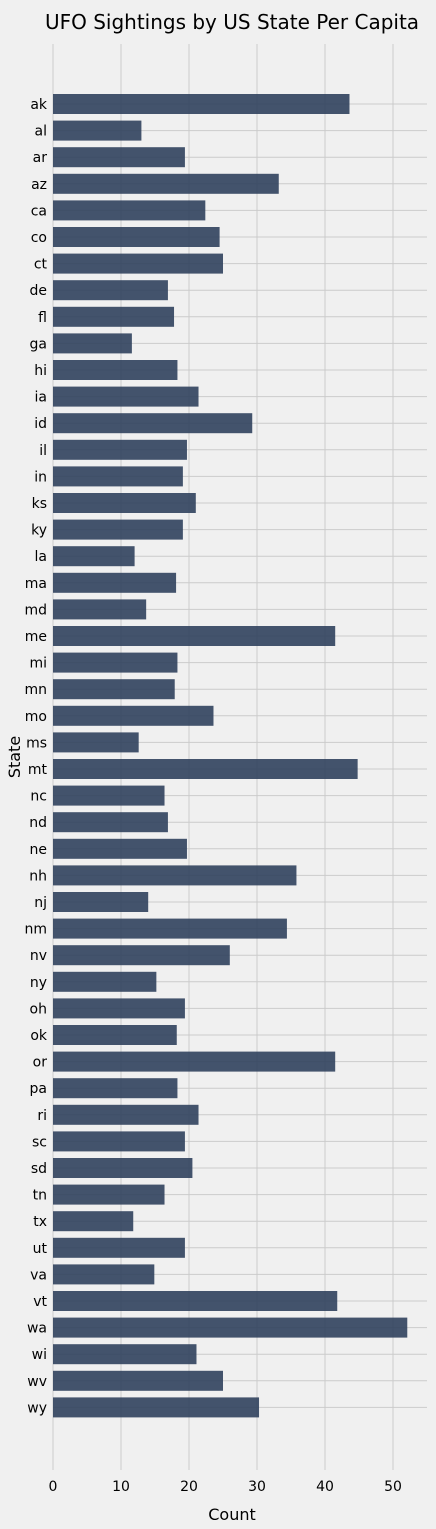 The width and height of the screenshot is (436, 1529). I want to click on bar-pa, so click(115, 1088).